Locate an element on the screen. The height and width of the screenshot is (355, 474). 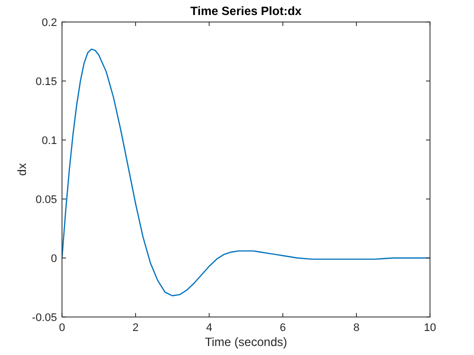
y-tick-label: 0.1 is located at coordinates (49, 141).